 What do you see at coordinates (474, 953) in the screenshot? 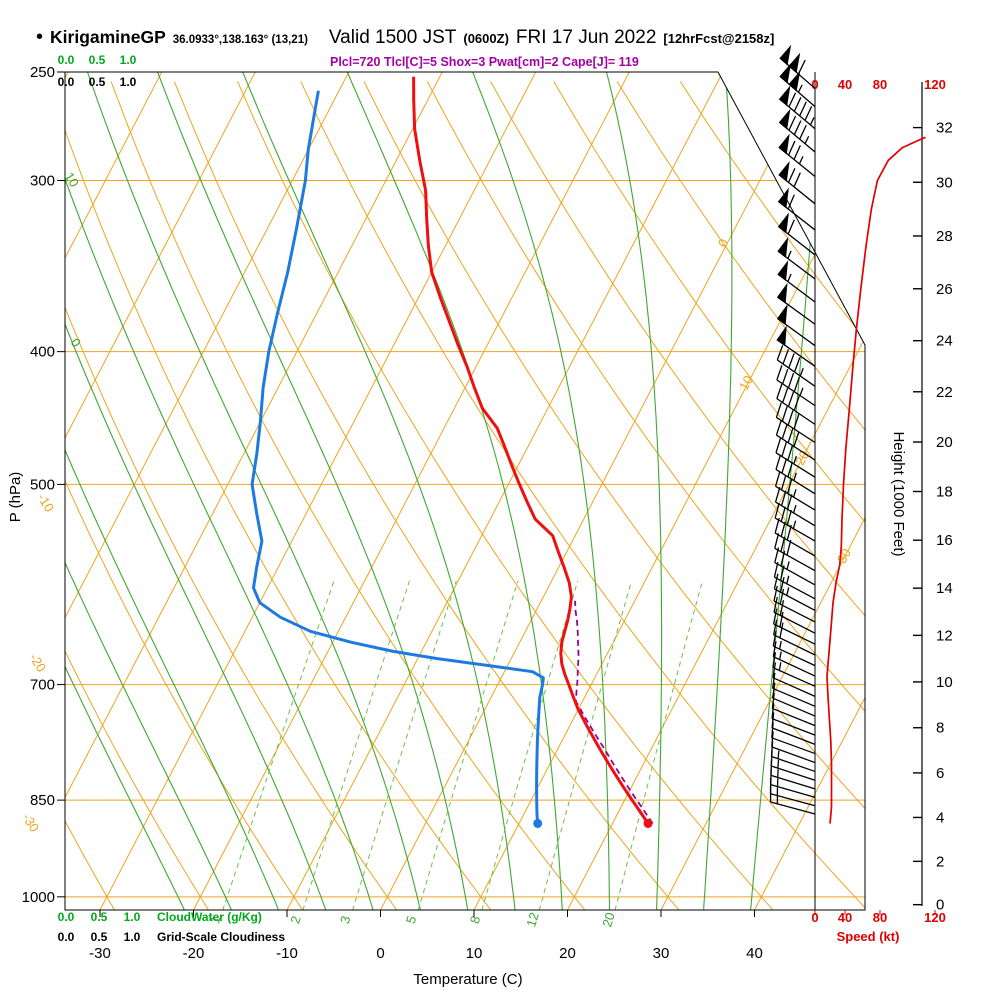
I see `temperature-tick-label: 10` at bounding box center [474, 953].